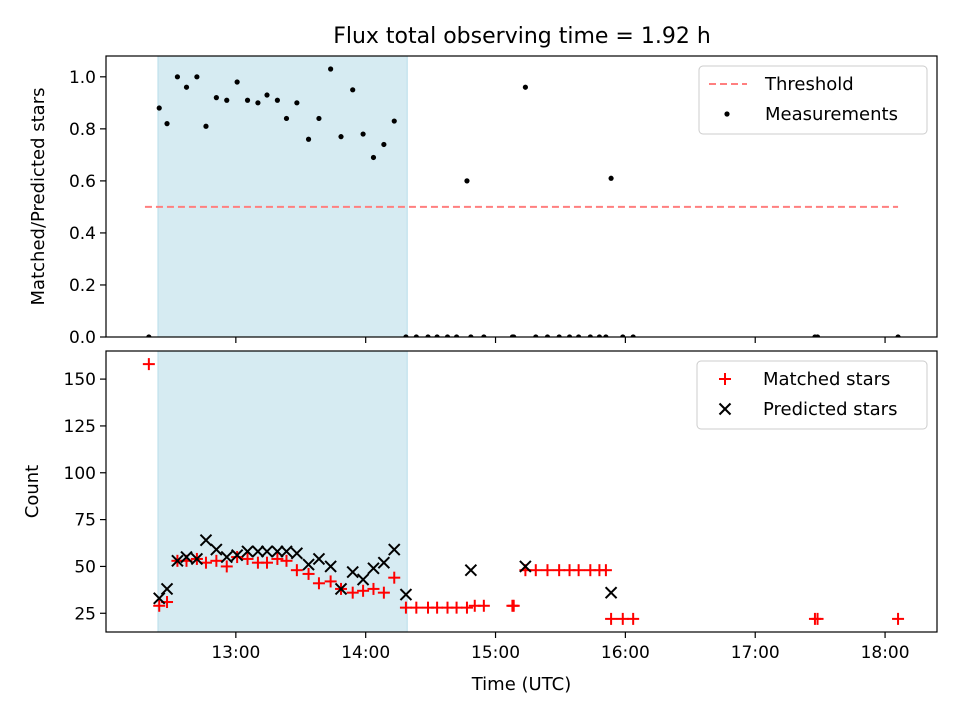 Image resolution: width=960 pixels, height=720 pixels. Describe the element at coordinates (522, 36) in the screenshot. I see `chart-title: Flux total observing time = 1.92 h` at that location.